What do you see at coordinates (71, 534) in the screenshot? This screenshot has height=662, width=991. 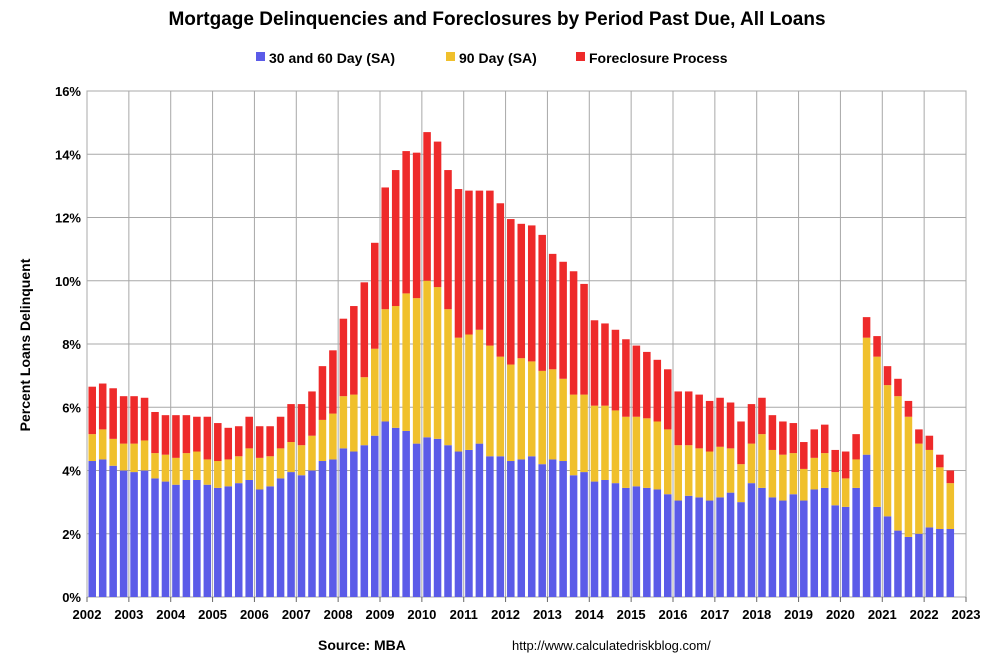 I see `y-tick-label: 2%` at bounding box center [71, 534].